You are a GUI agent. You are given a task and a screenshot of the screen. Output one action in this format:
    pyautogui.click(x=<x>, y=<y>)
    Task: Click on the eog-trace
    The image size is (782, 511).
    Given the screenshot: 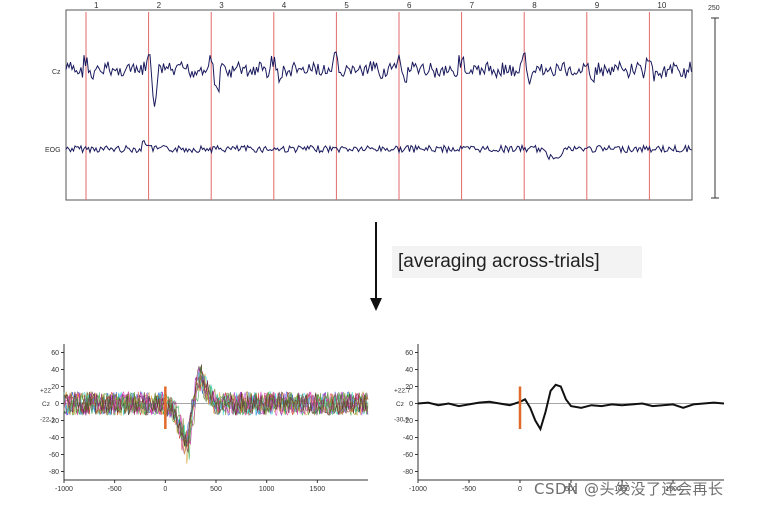 What is the action you would take?
    pyautogui.click(x=378, y=150)
    